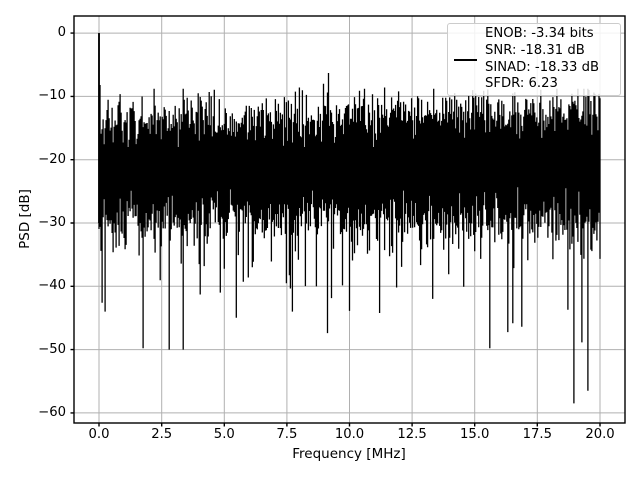  Describe the element at coordinates (52, 286) in the screenshot. I see `y-tick-label: −40` at that location.